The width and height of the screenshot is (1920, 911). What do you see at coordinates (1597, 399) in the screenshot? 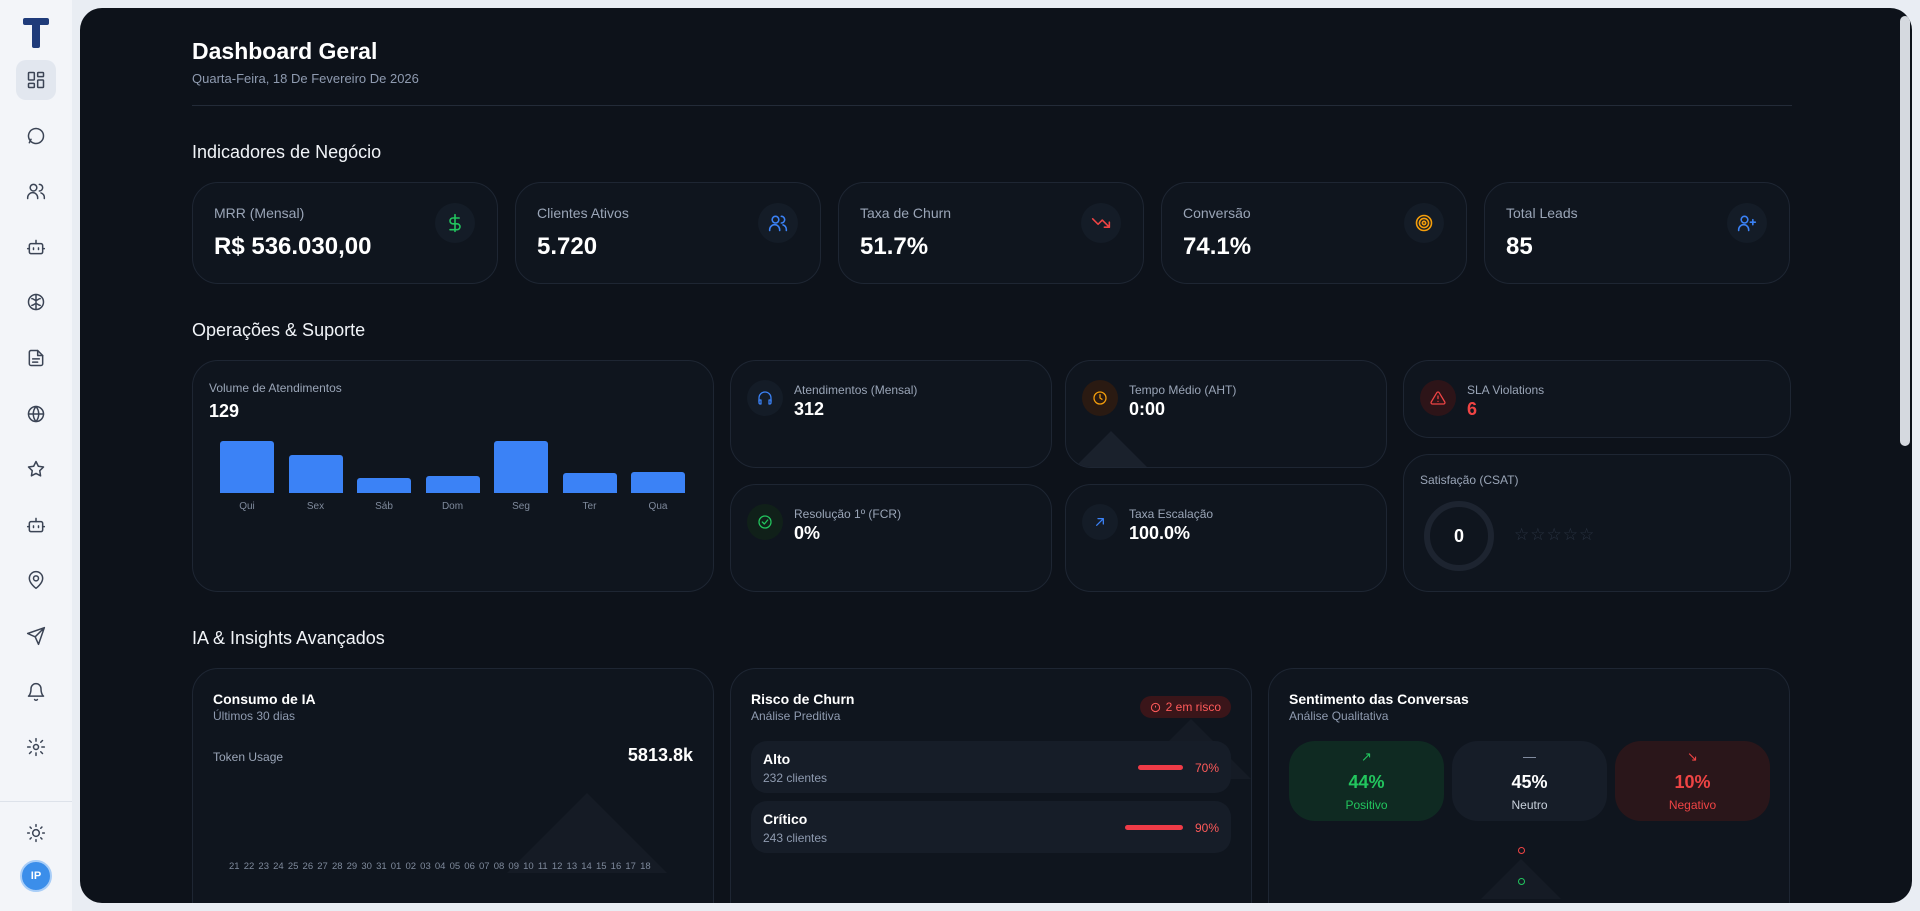
I see `metric-card-sla: SLA Violations 6` at bounding box center [1597, 399].